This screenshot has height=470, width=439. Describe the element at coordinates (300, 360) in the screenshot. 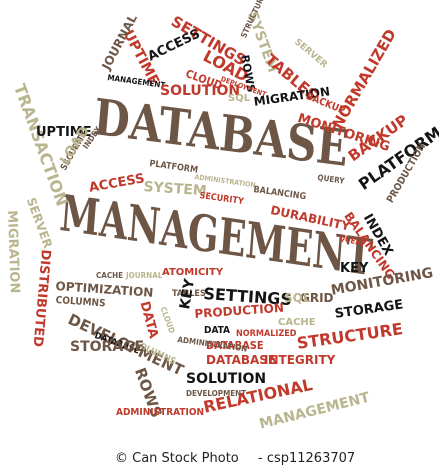

I see `cloud-word: INTEGRITY` at that location.